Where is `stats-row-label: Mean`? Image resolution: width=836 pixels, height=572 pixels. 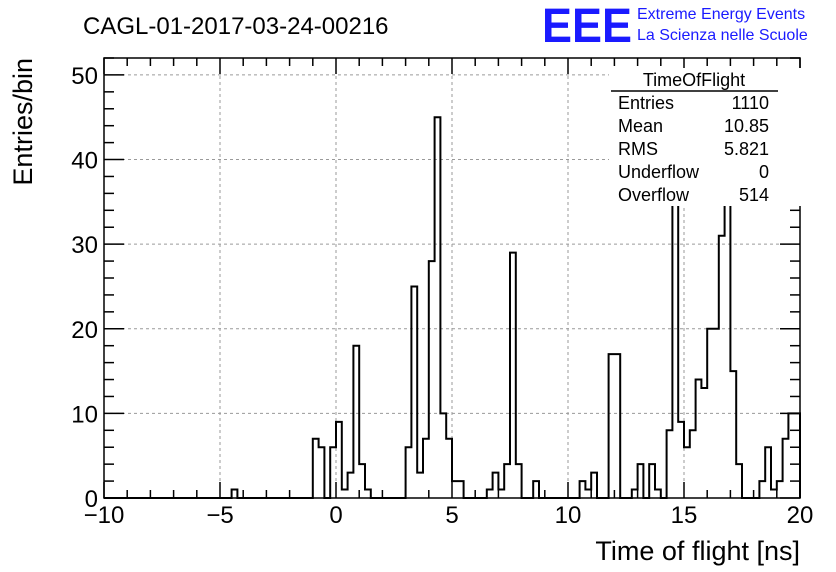
stats-row-label: Mean is located at coordinates (640, 126).